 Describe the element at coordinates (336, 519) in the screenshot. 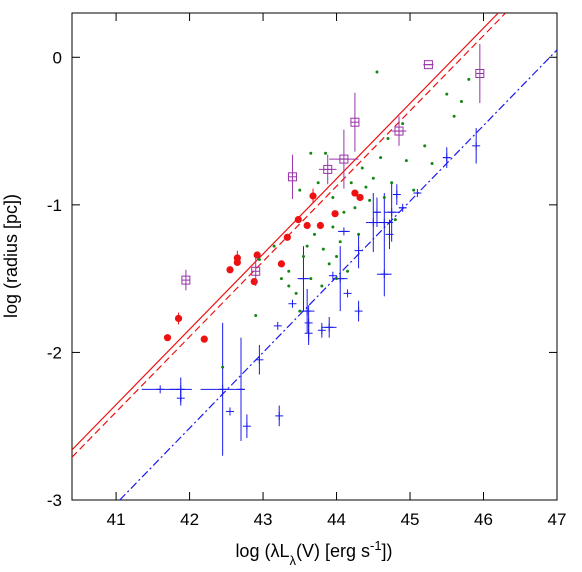

I see `x-tick-label: 44` at that location.